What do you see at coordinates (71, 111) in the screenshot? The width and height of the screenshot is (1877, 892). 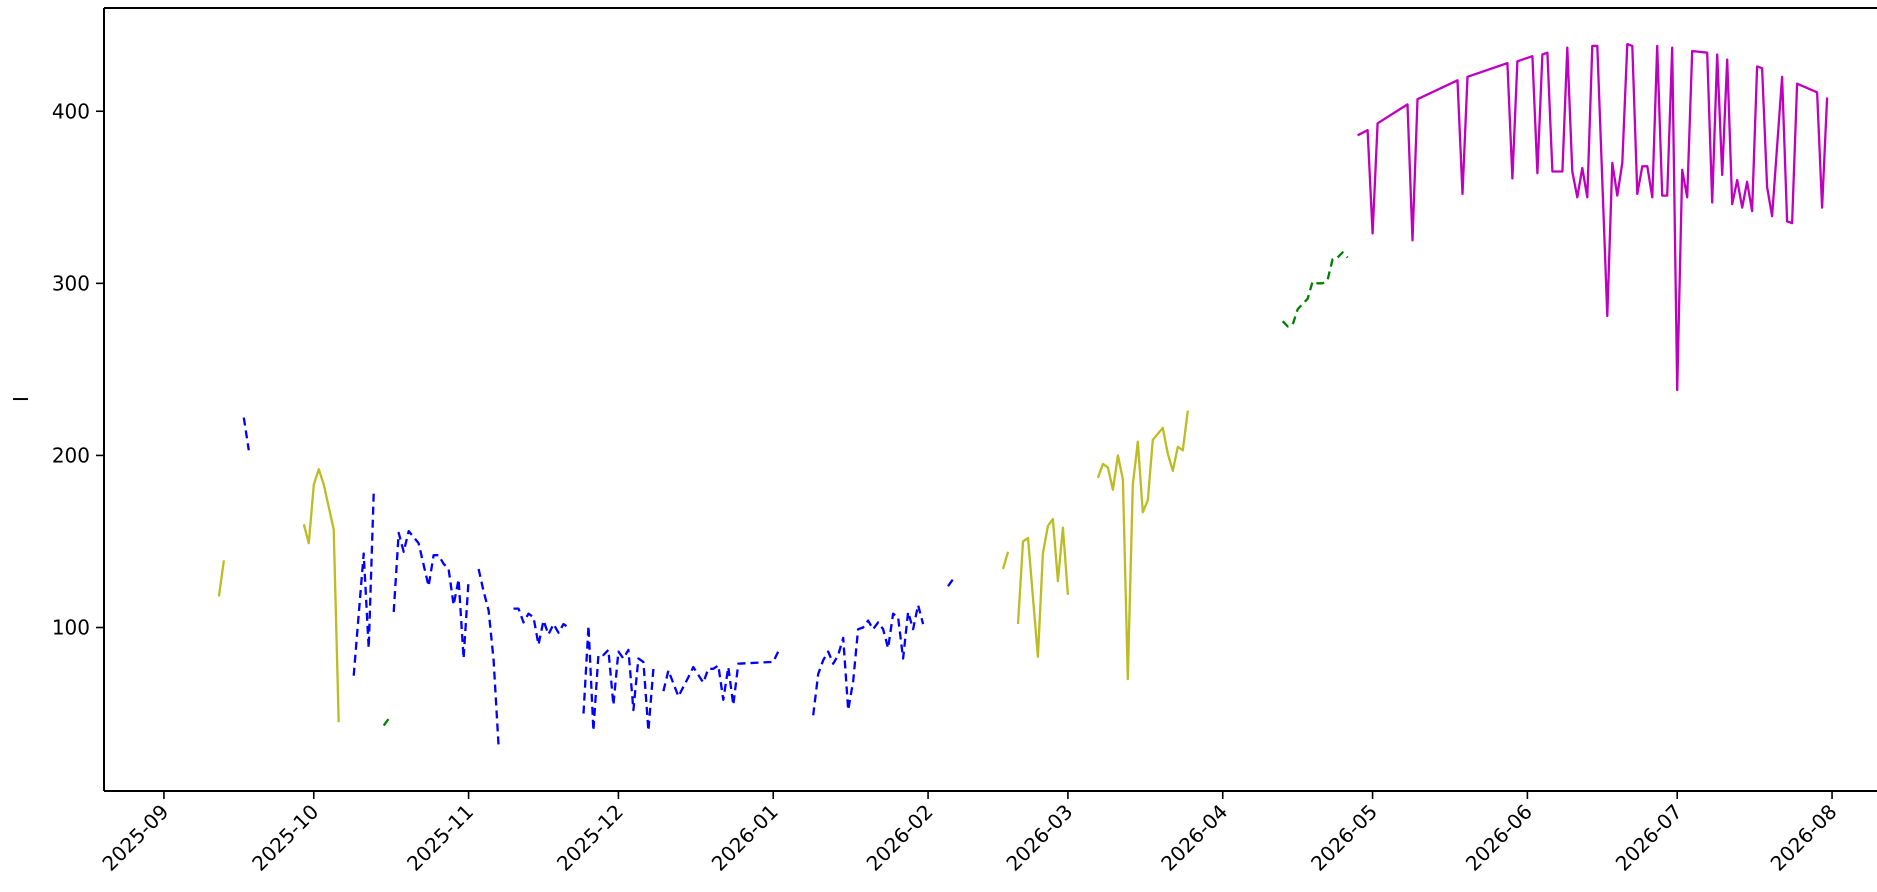 I see `y-tick-label: 400` at bounding box center [71, 111].